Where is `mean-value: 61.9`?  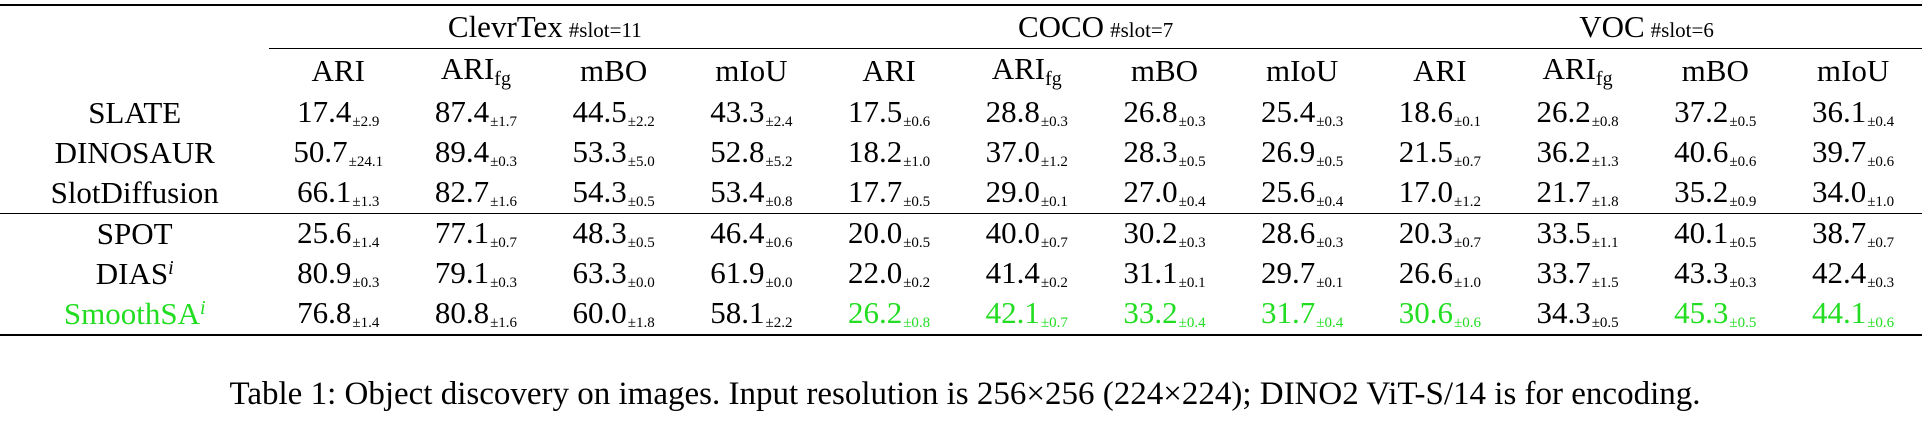
mean-value: 61.9 is located at coordinates (737, 273).